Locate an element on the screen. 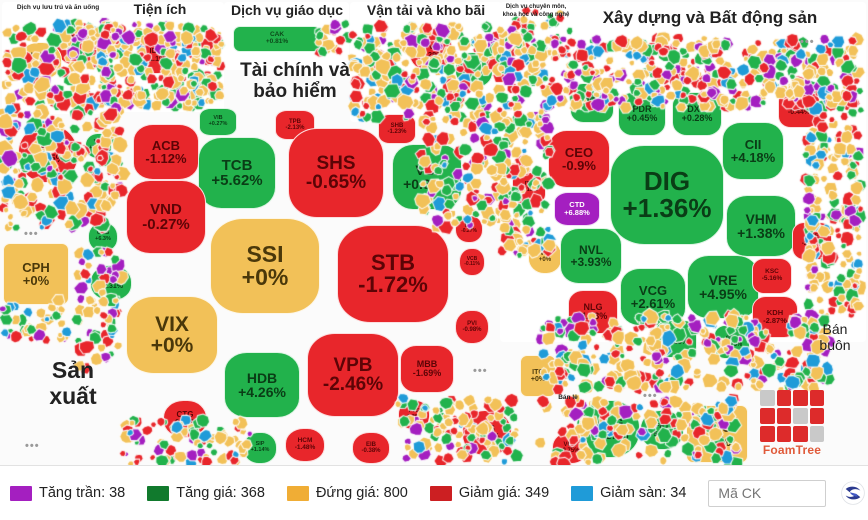  ticker: DIG is located at coordinates (667, 181).